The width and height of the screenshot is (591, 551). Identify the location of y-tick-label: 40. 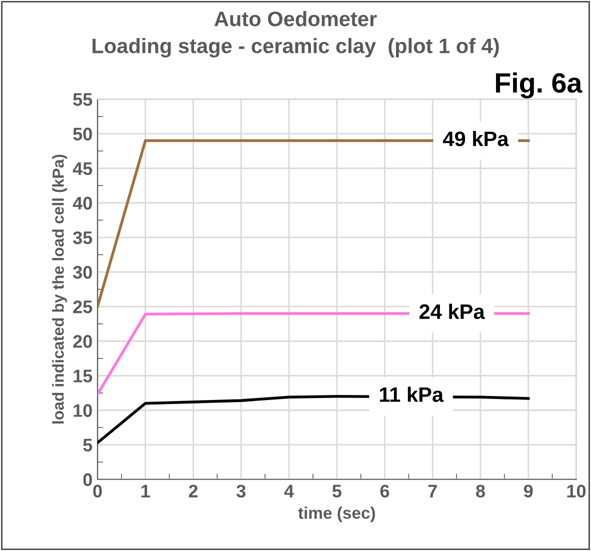
(82, 203).